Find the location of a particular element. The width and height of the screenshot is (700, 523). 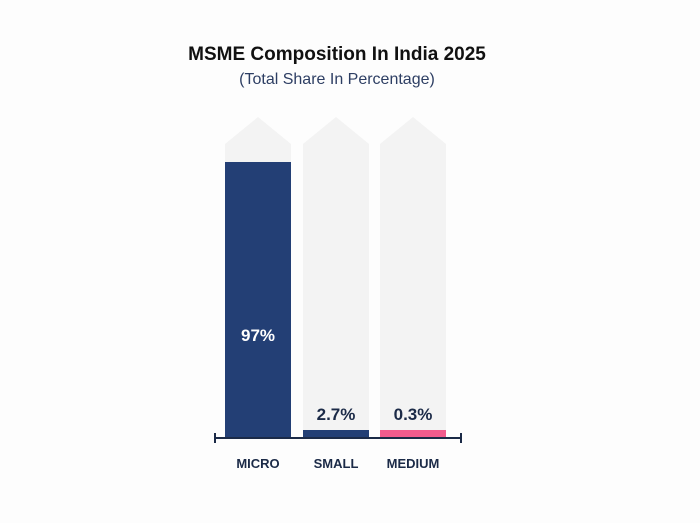

data-label-small: 2.7% is located at coordinates (336, 414).